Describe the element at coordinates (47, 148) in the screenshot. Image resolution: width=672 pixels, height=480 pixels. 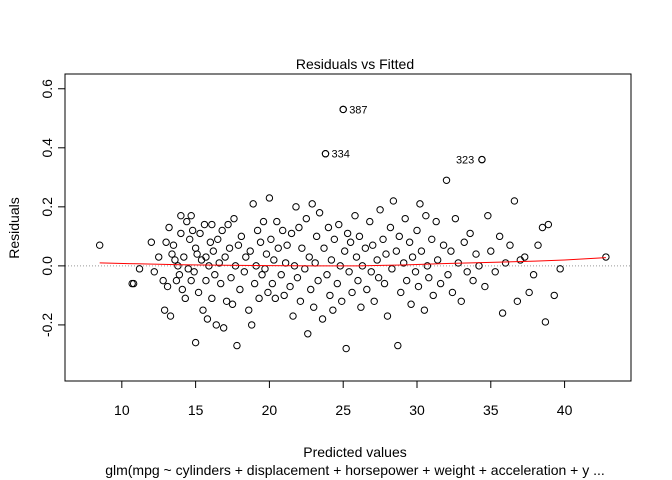
I see `y-tick-label: 0.4` at that location.